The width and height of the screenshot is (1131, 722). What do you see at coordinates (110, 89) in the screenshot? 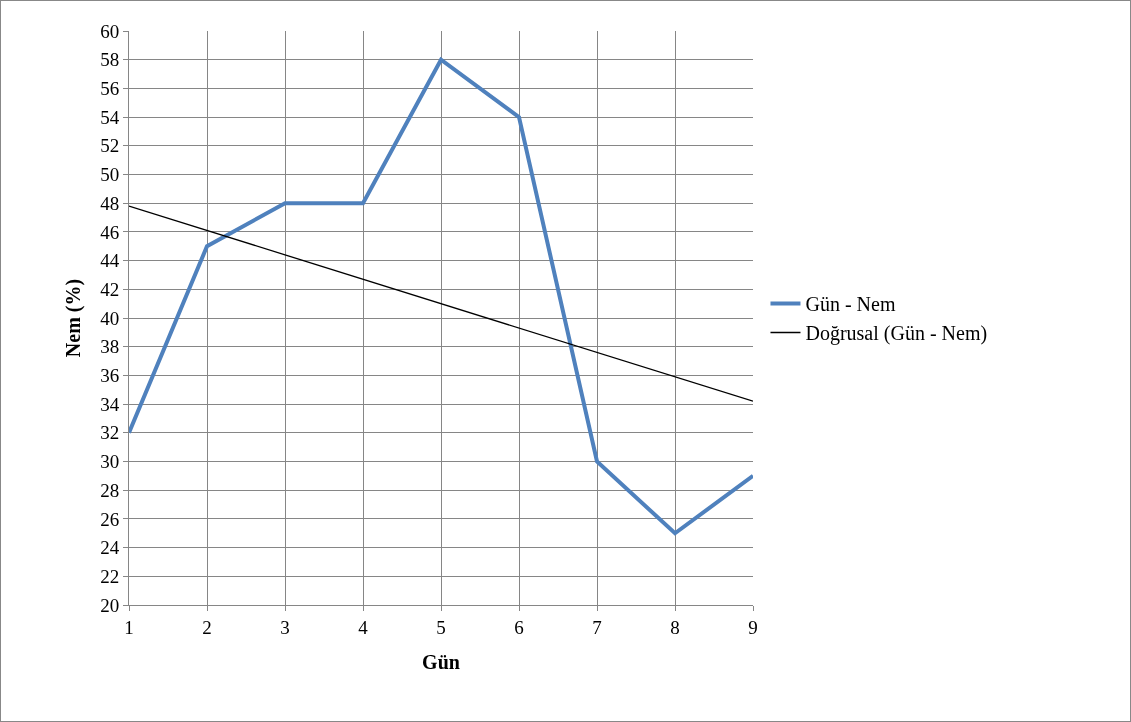
I see `y-tick-label: 56` at bounding box center [110, 89].